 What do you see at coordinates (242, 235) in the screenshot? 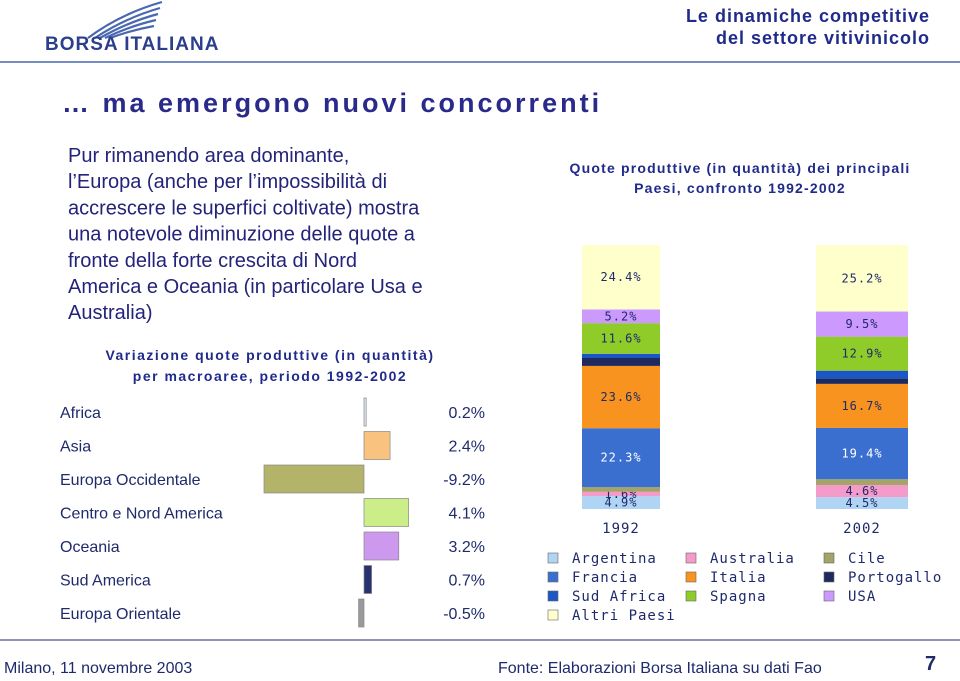
I see `body-line: una notevole diminuzione delle quote a` at bounding box center [242, 235].